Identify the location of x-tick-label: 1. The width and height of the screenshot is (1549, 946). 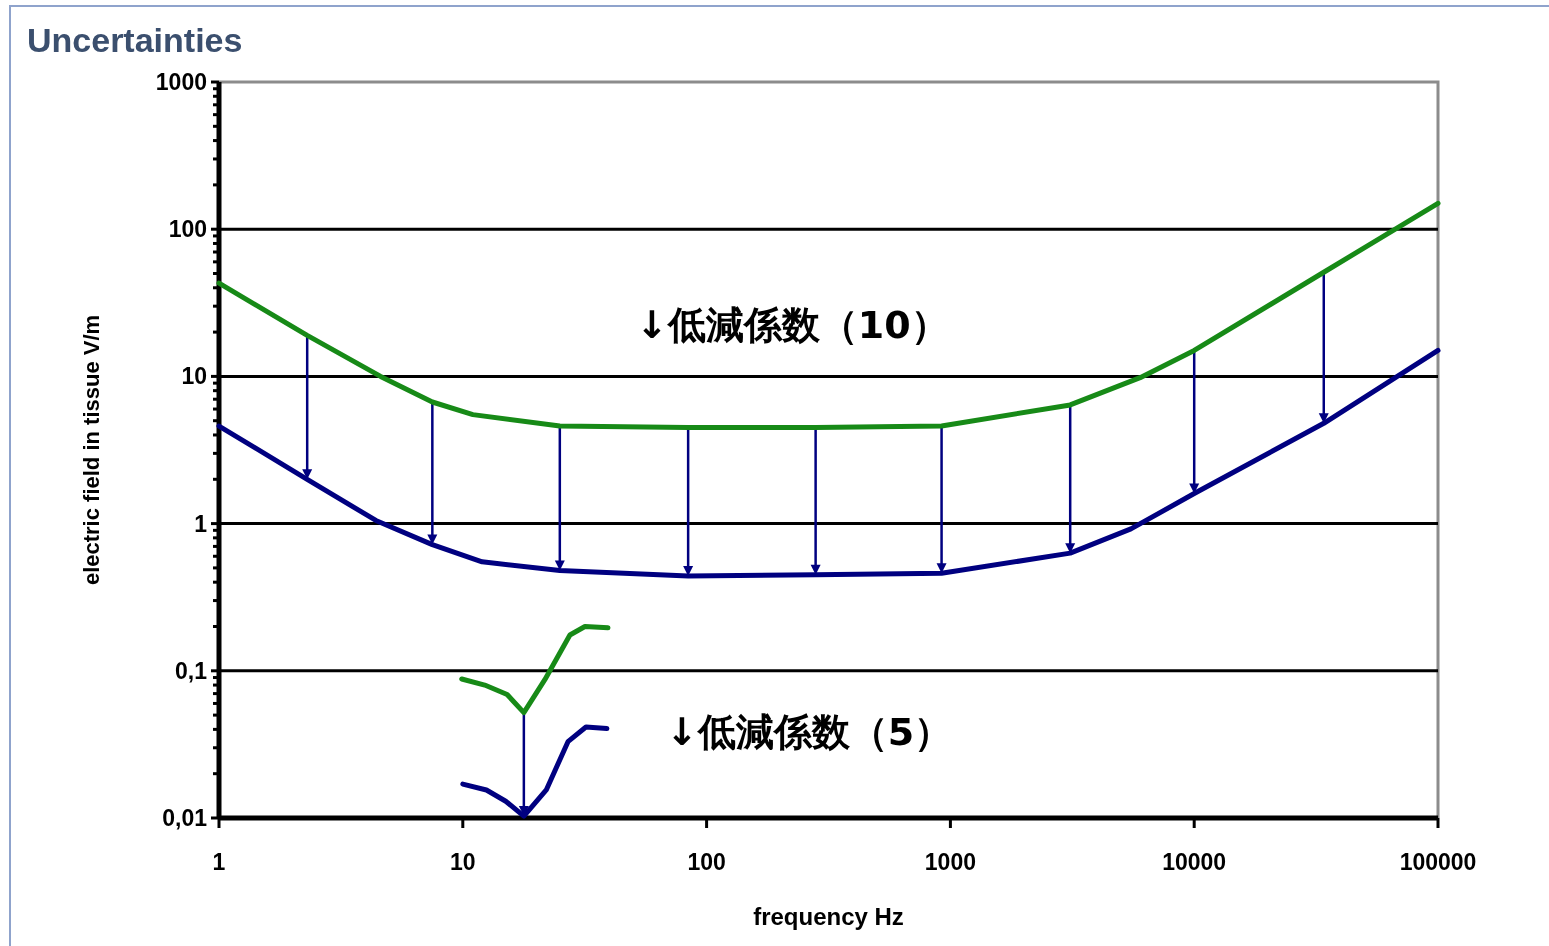
(219, 862).